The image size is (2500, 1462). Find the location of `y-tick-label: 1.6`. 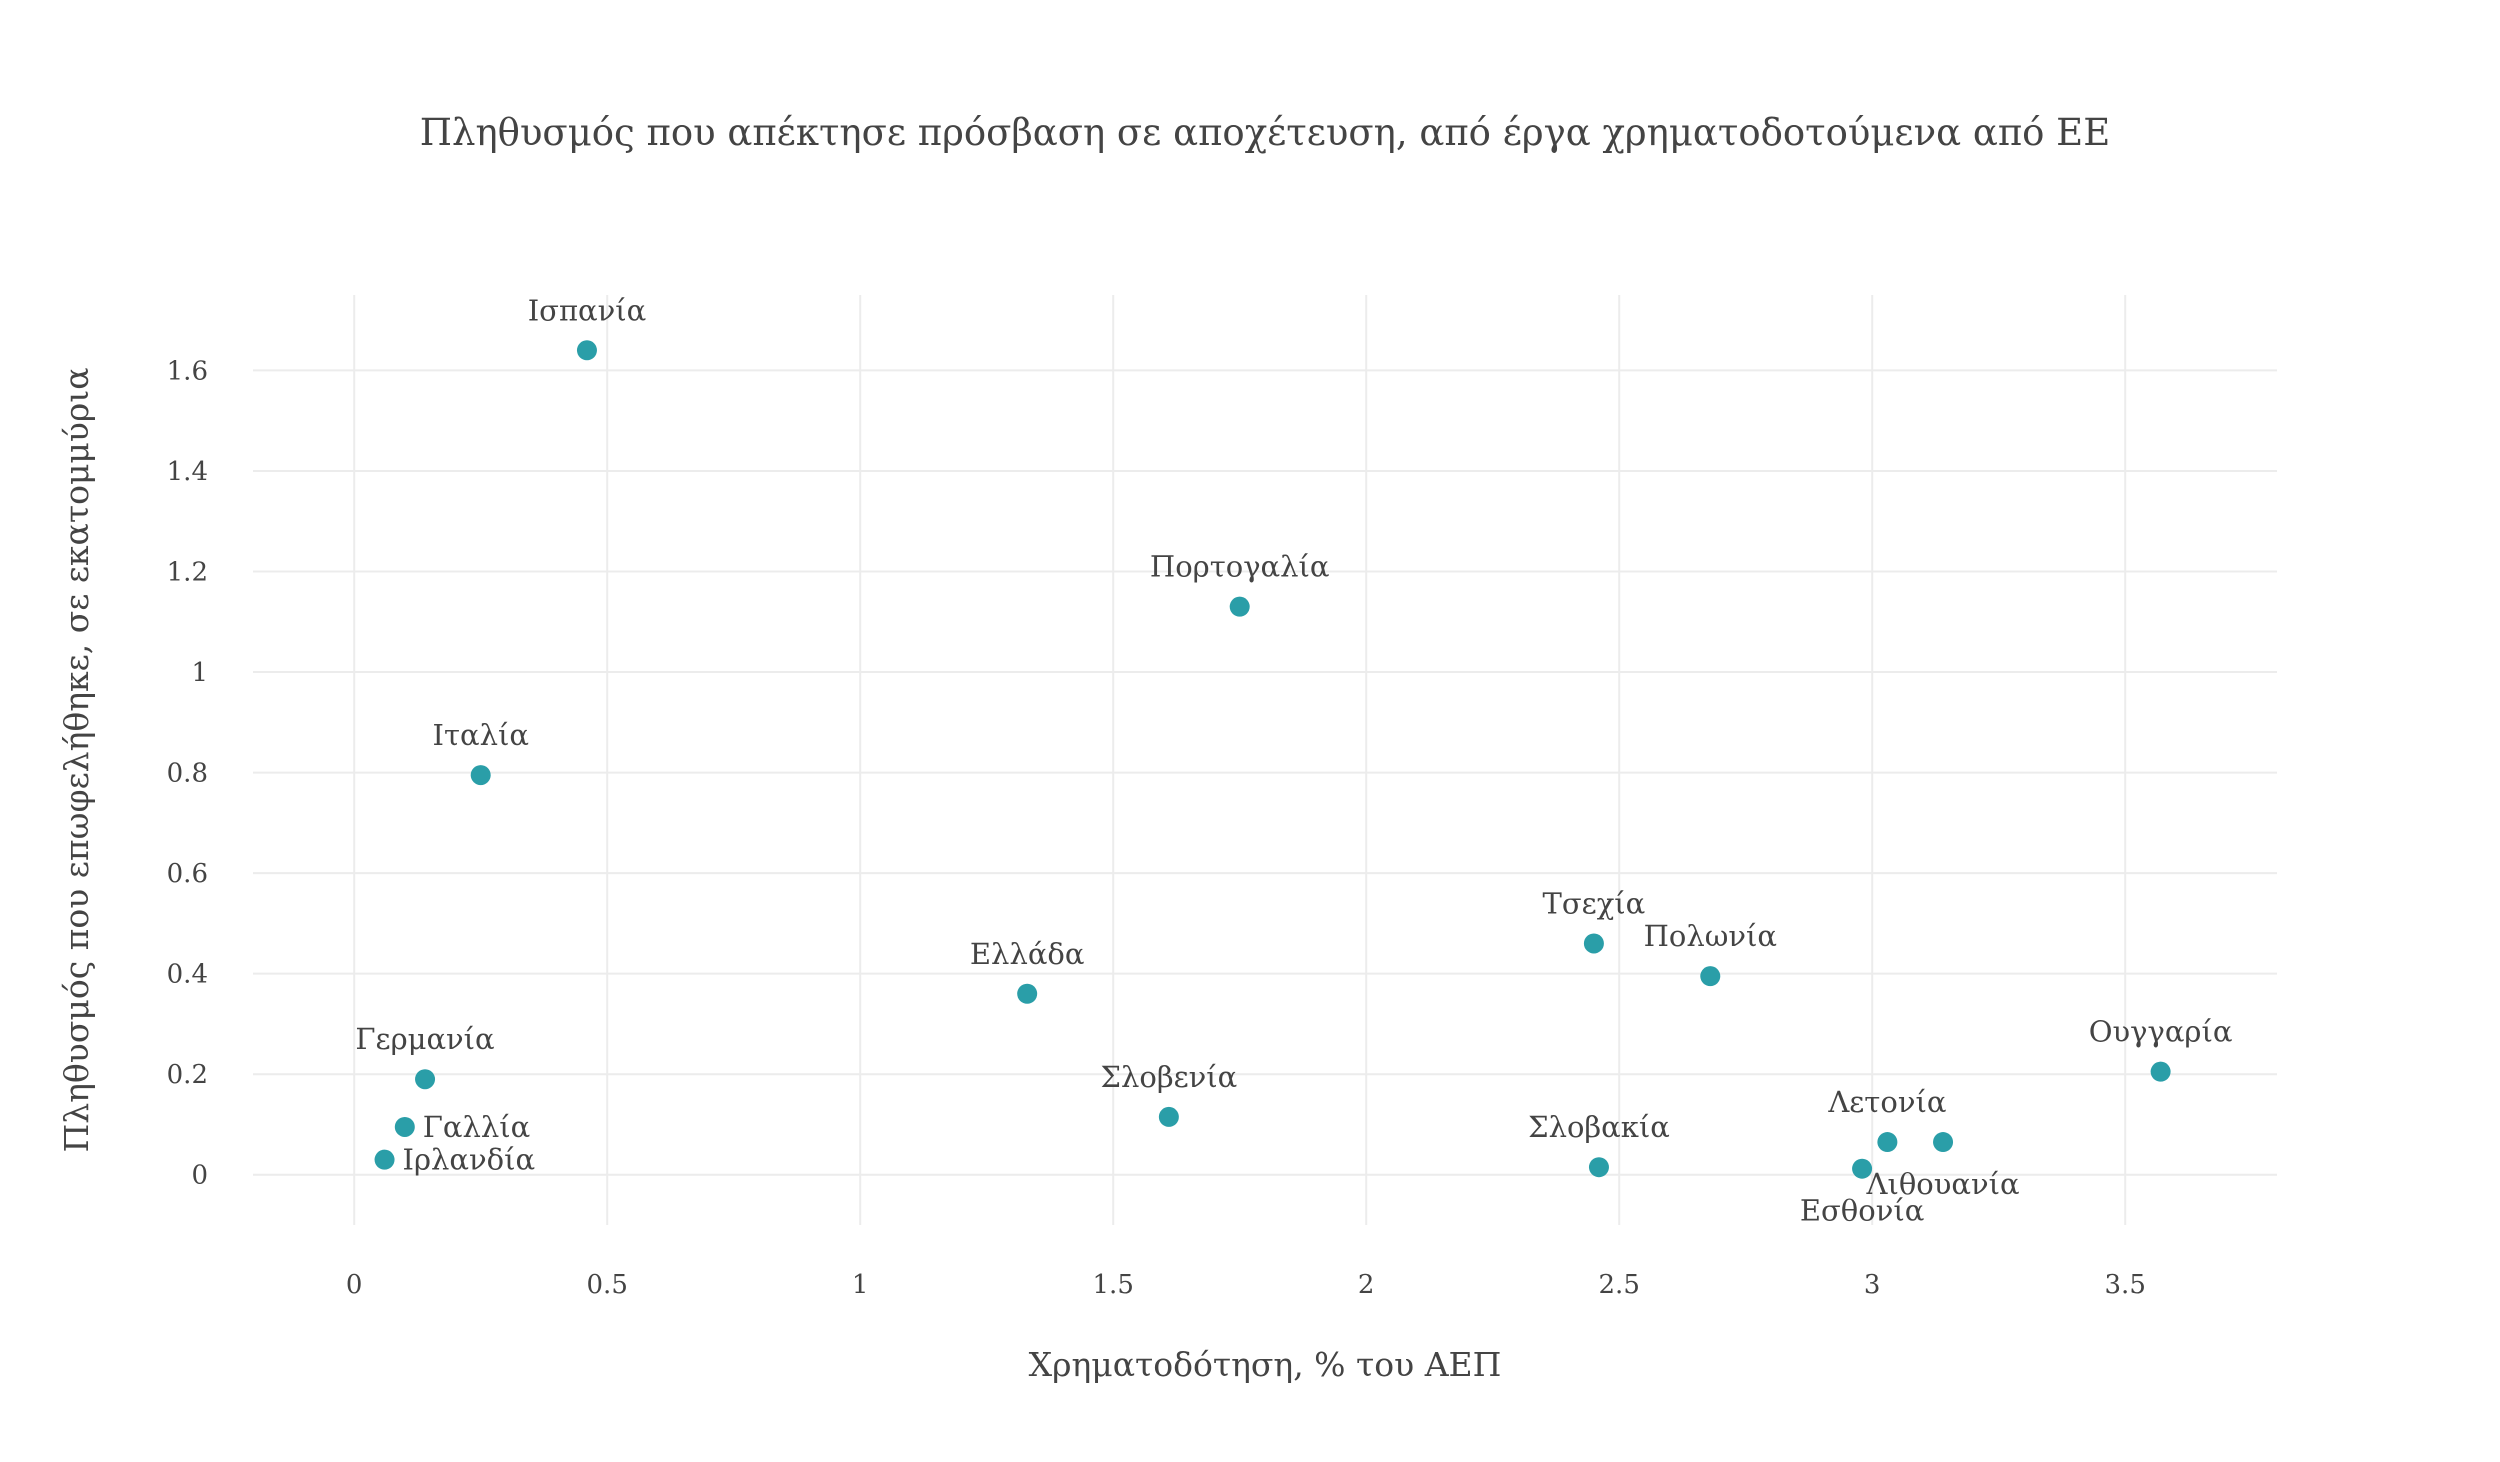

y-tick-label: 1.6 is located at coordinates (187, 371).